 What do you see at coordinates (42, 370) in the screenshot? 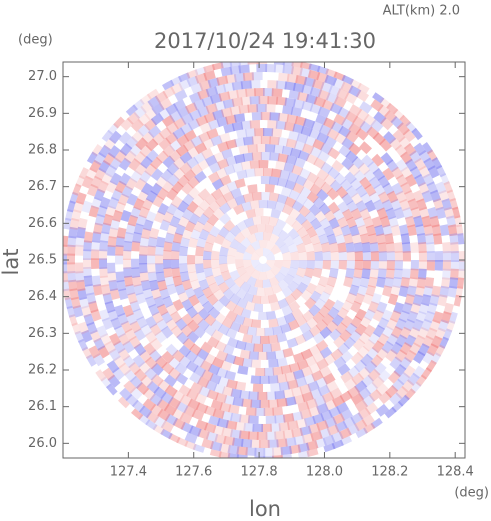
I see `y-tick-label: 26.2` at bounding box center [42, 370].